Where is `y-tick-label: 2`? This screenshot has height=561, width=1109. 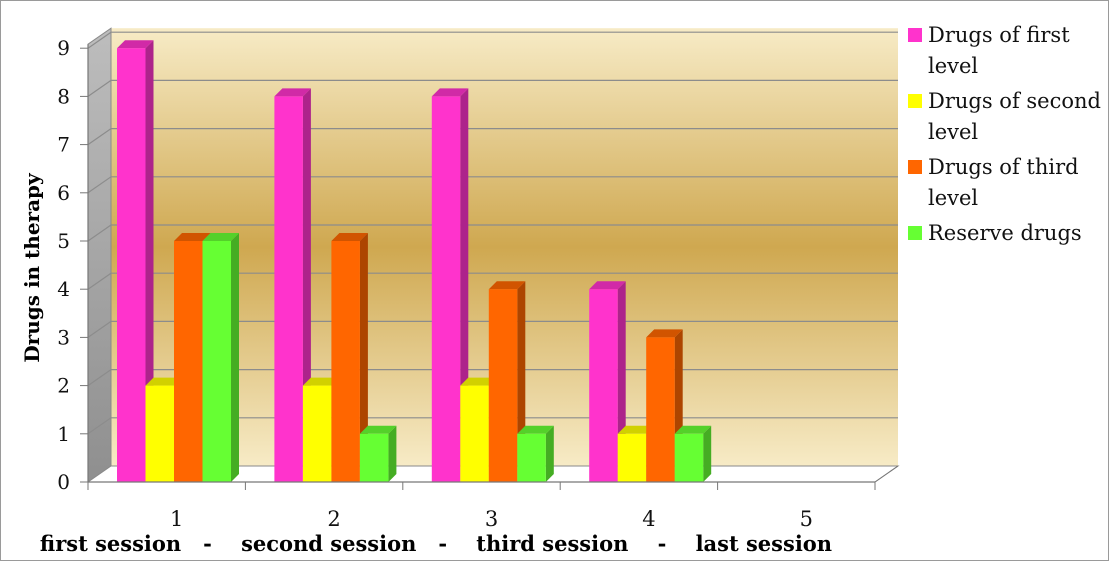
y-tick-label: 2 is located at coordinates (63, 386).